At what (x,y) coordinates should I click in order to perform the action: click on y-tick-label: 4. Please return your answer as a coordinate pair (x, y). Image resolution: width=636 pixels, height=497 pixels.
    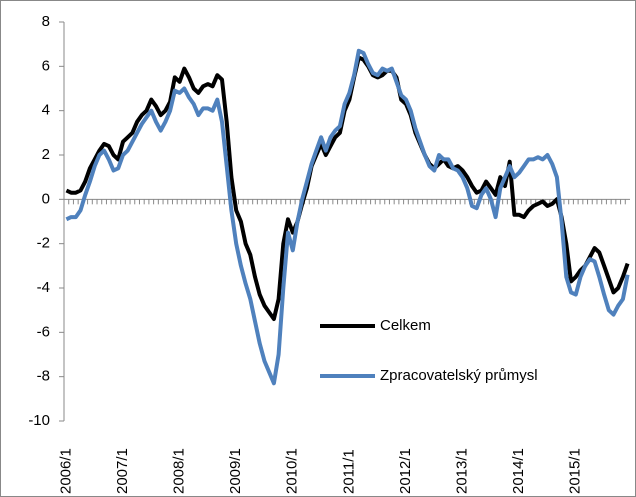
    Looking at the image, I should click on (46, 110).